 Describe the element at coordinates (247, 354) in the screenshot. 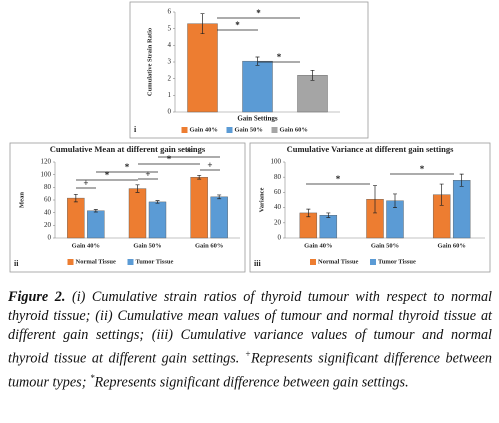

I see `caption-sup: +` at that location.